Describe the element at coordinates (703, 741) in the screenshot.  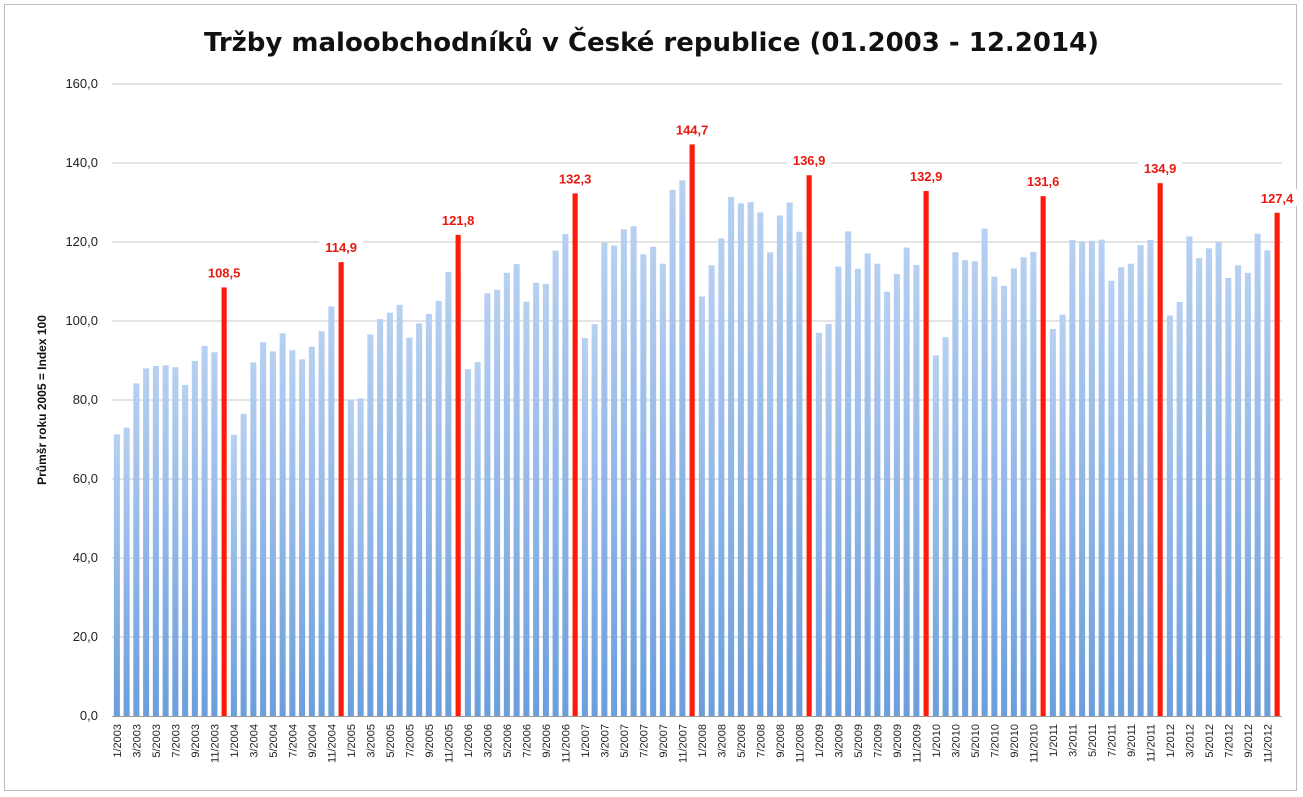
I see `x-tick-label: 1/2008` at that location.